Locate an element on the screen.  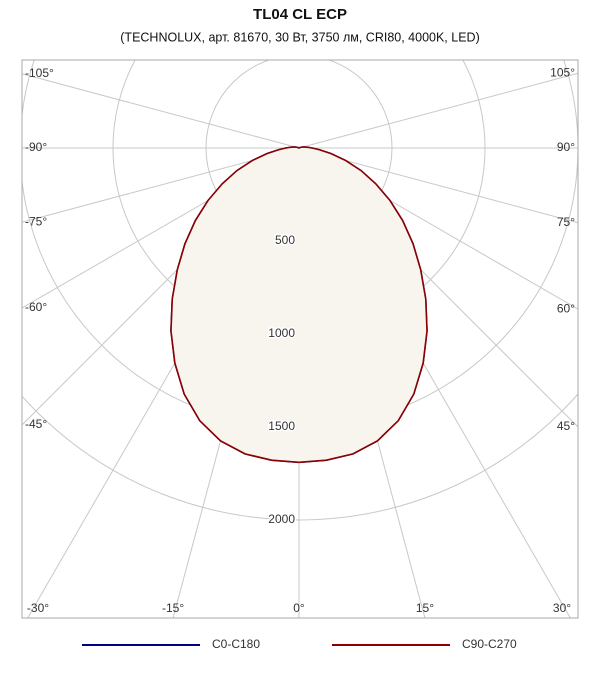
angle-label: 105° is located at coordinates (562, 72).